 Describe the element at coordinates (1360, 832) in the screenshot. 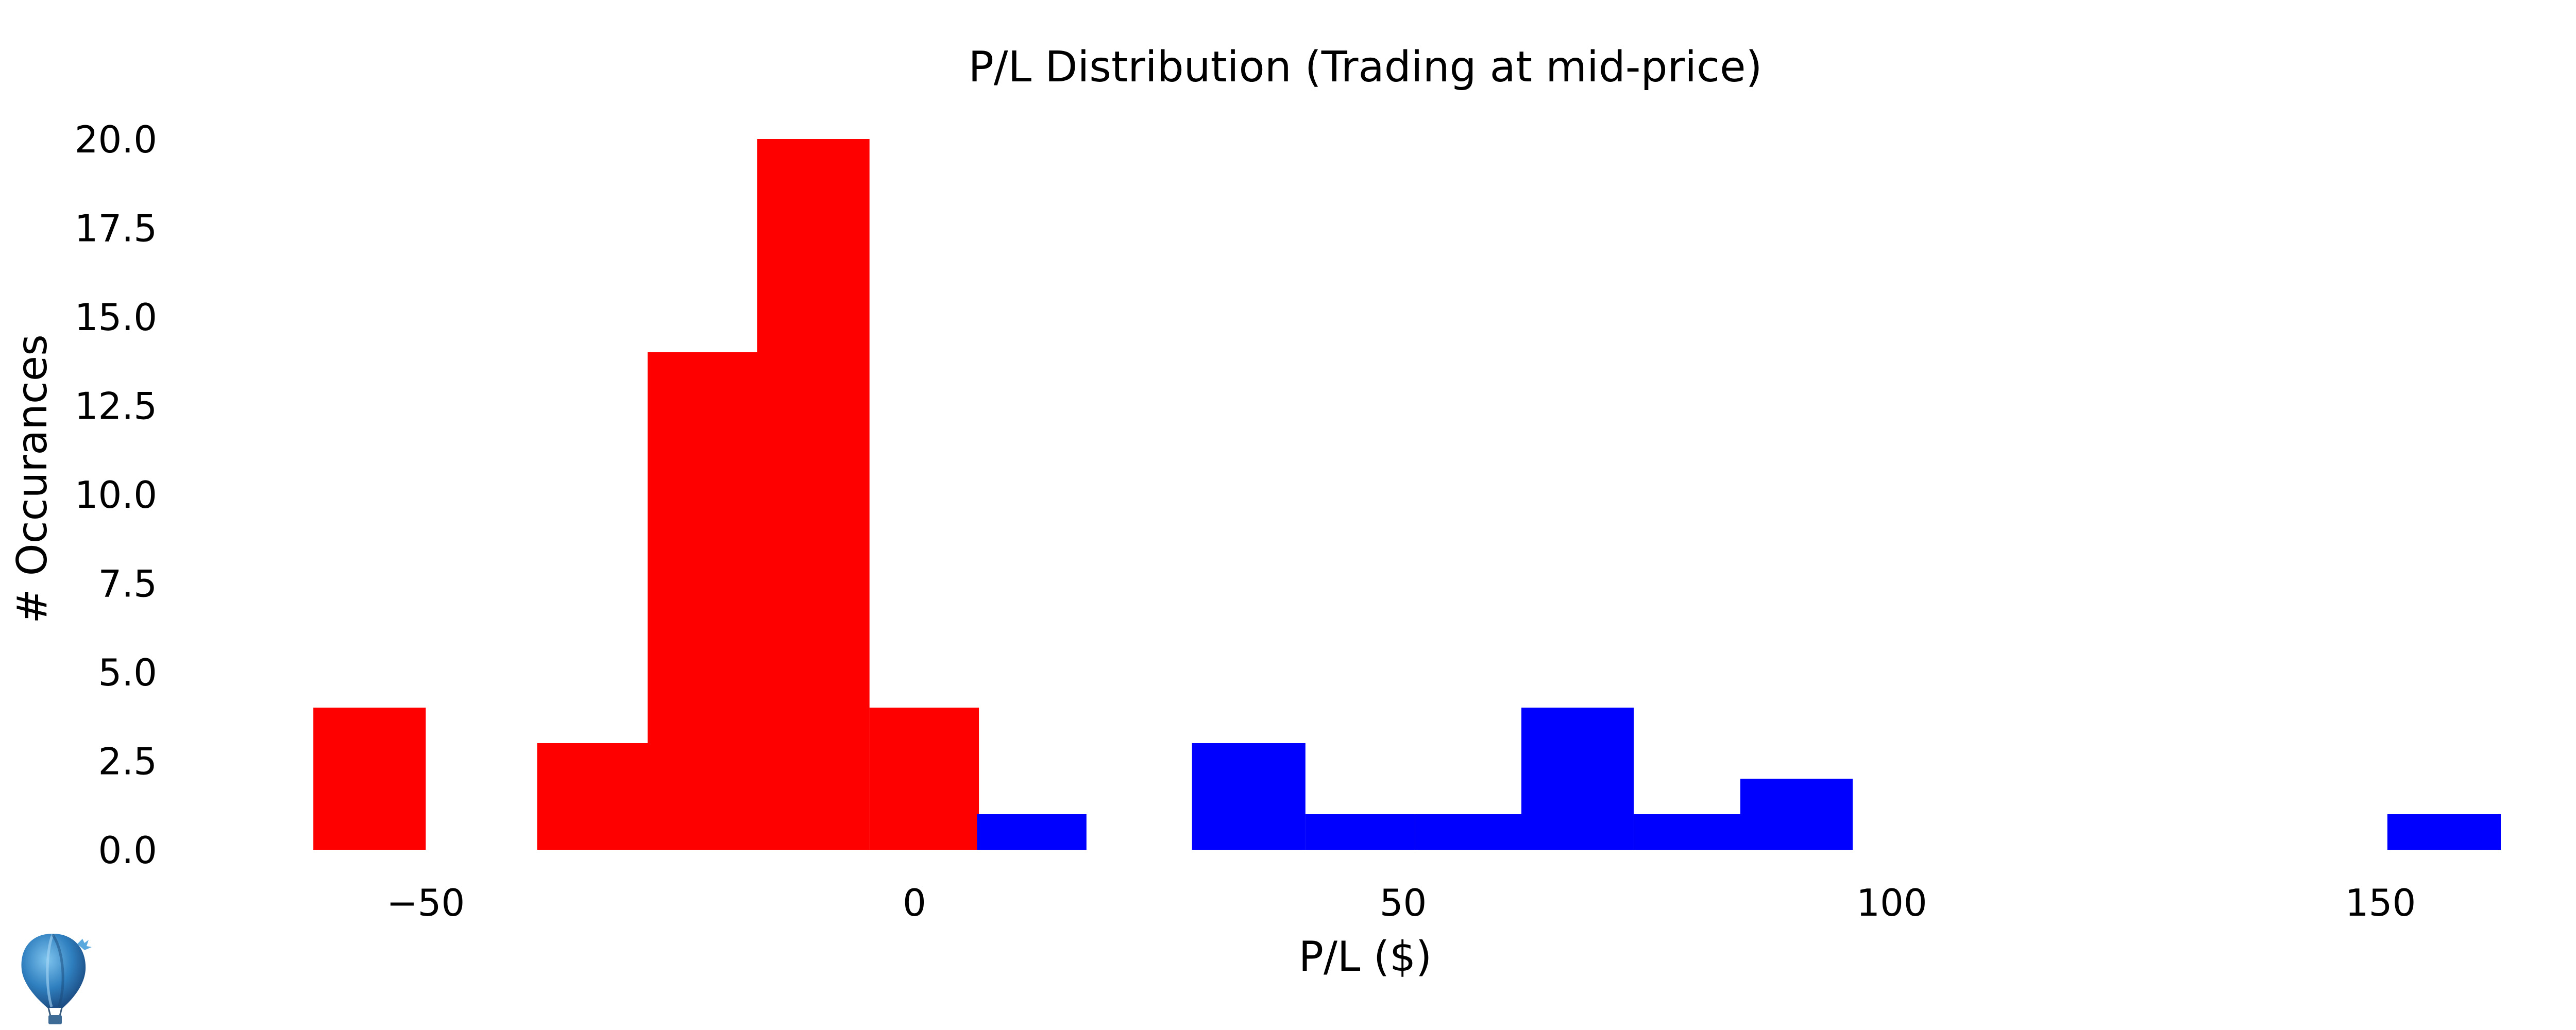

I see `histogram-bar-s1-b3` at that location.